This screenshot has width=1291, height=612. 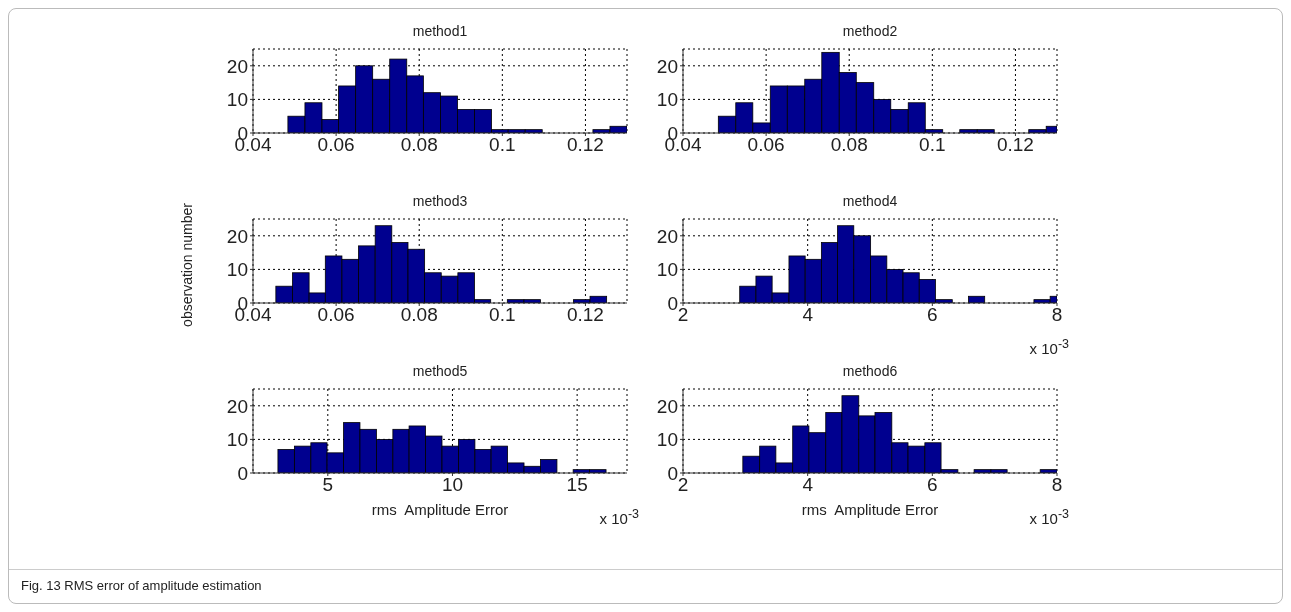 I want to click on x-tick-label: 15, so click(x=577, y=485).